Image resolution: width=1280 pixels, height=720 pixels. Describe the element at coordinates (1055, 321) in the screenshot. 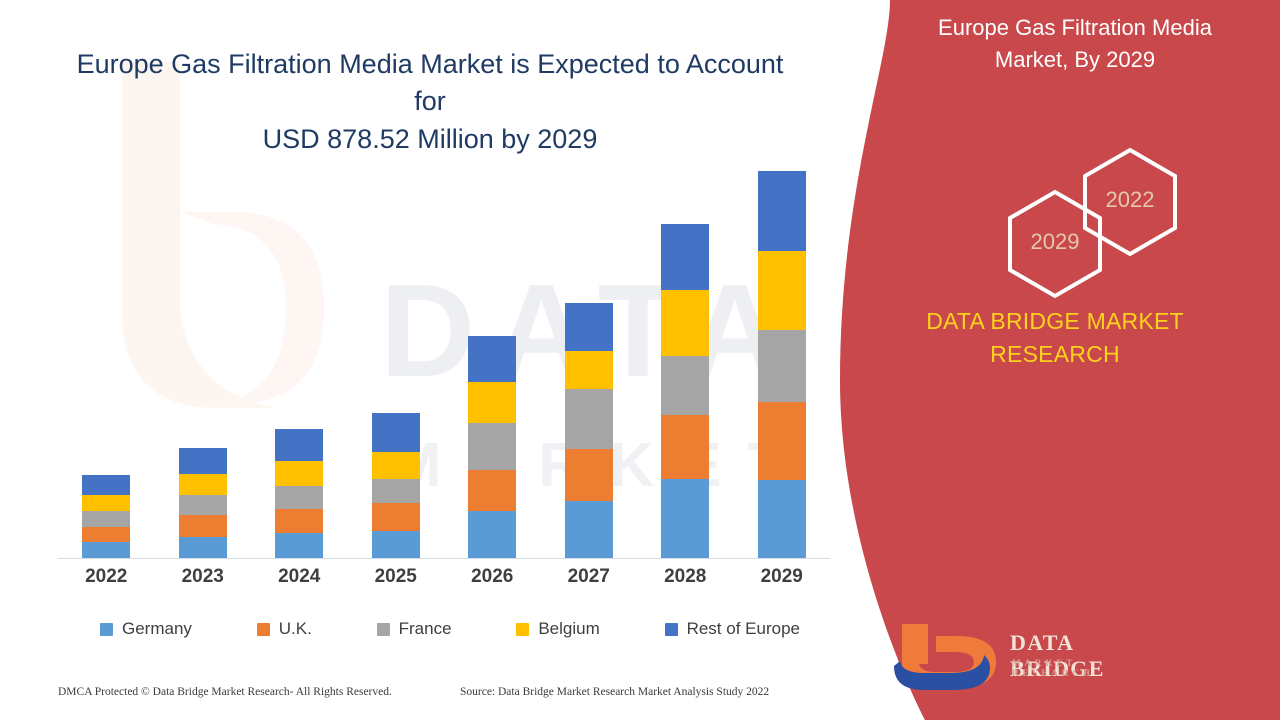

I see `brand-name-line1: DATA BRIDGE MARKET` at that location.